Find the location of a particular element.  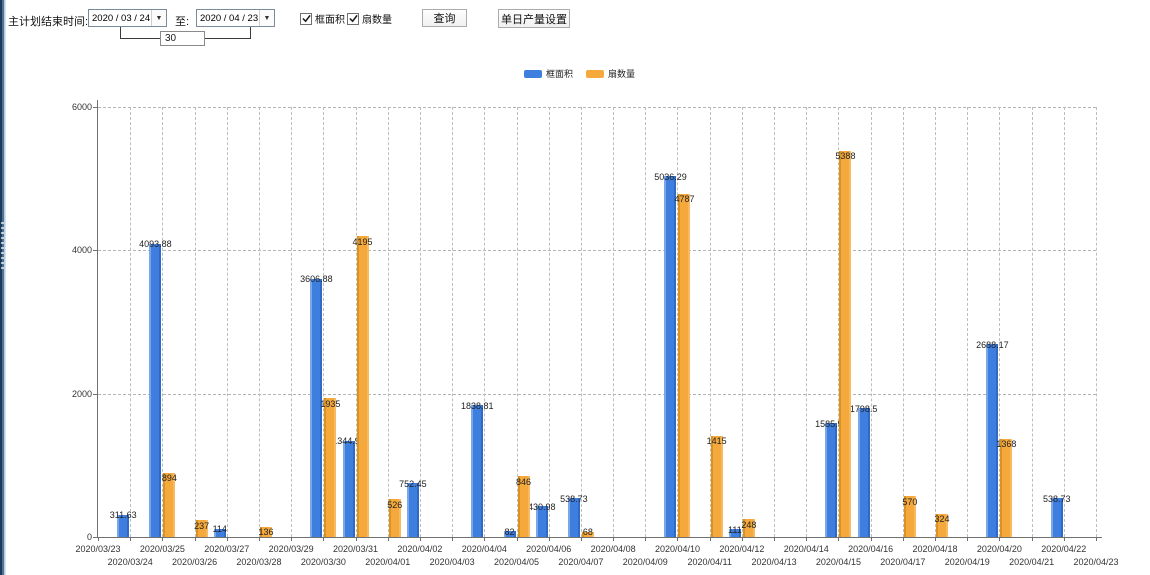

y-axis-label: 0 is located at coordinates (89, 537).